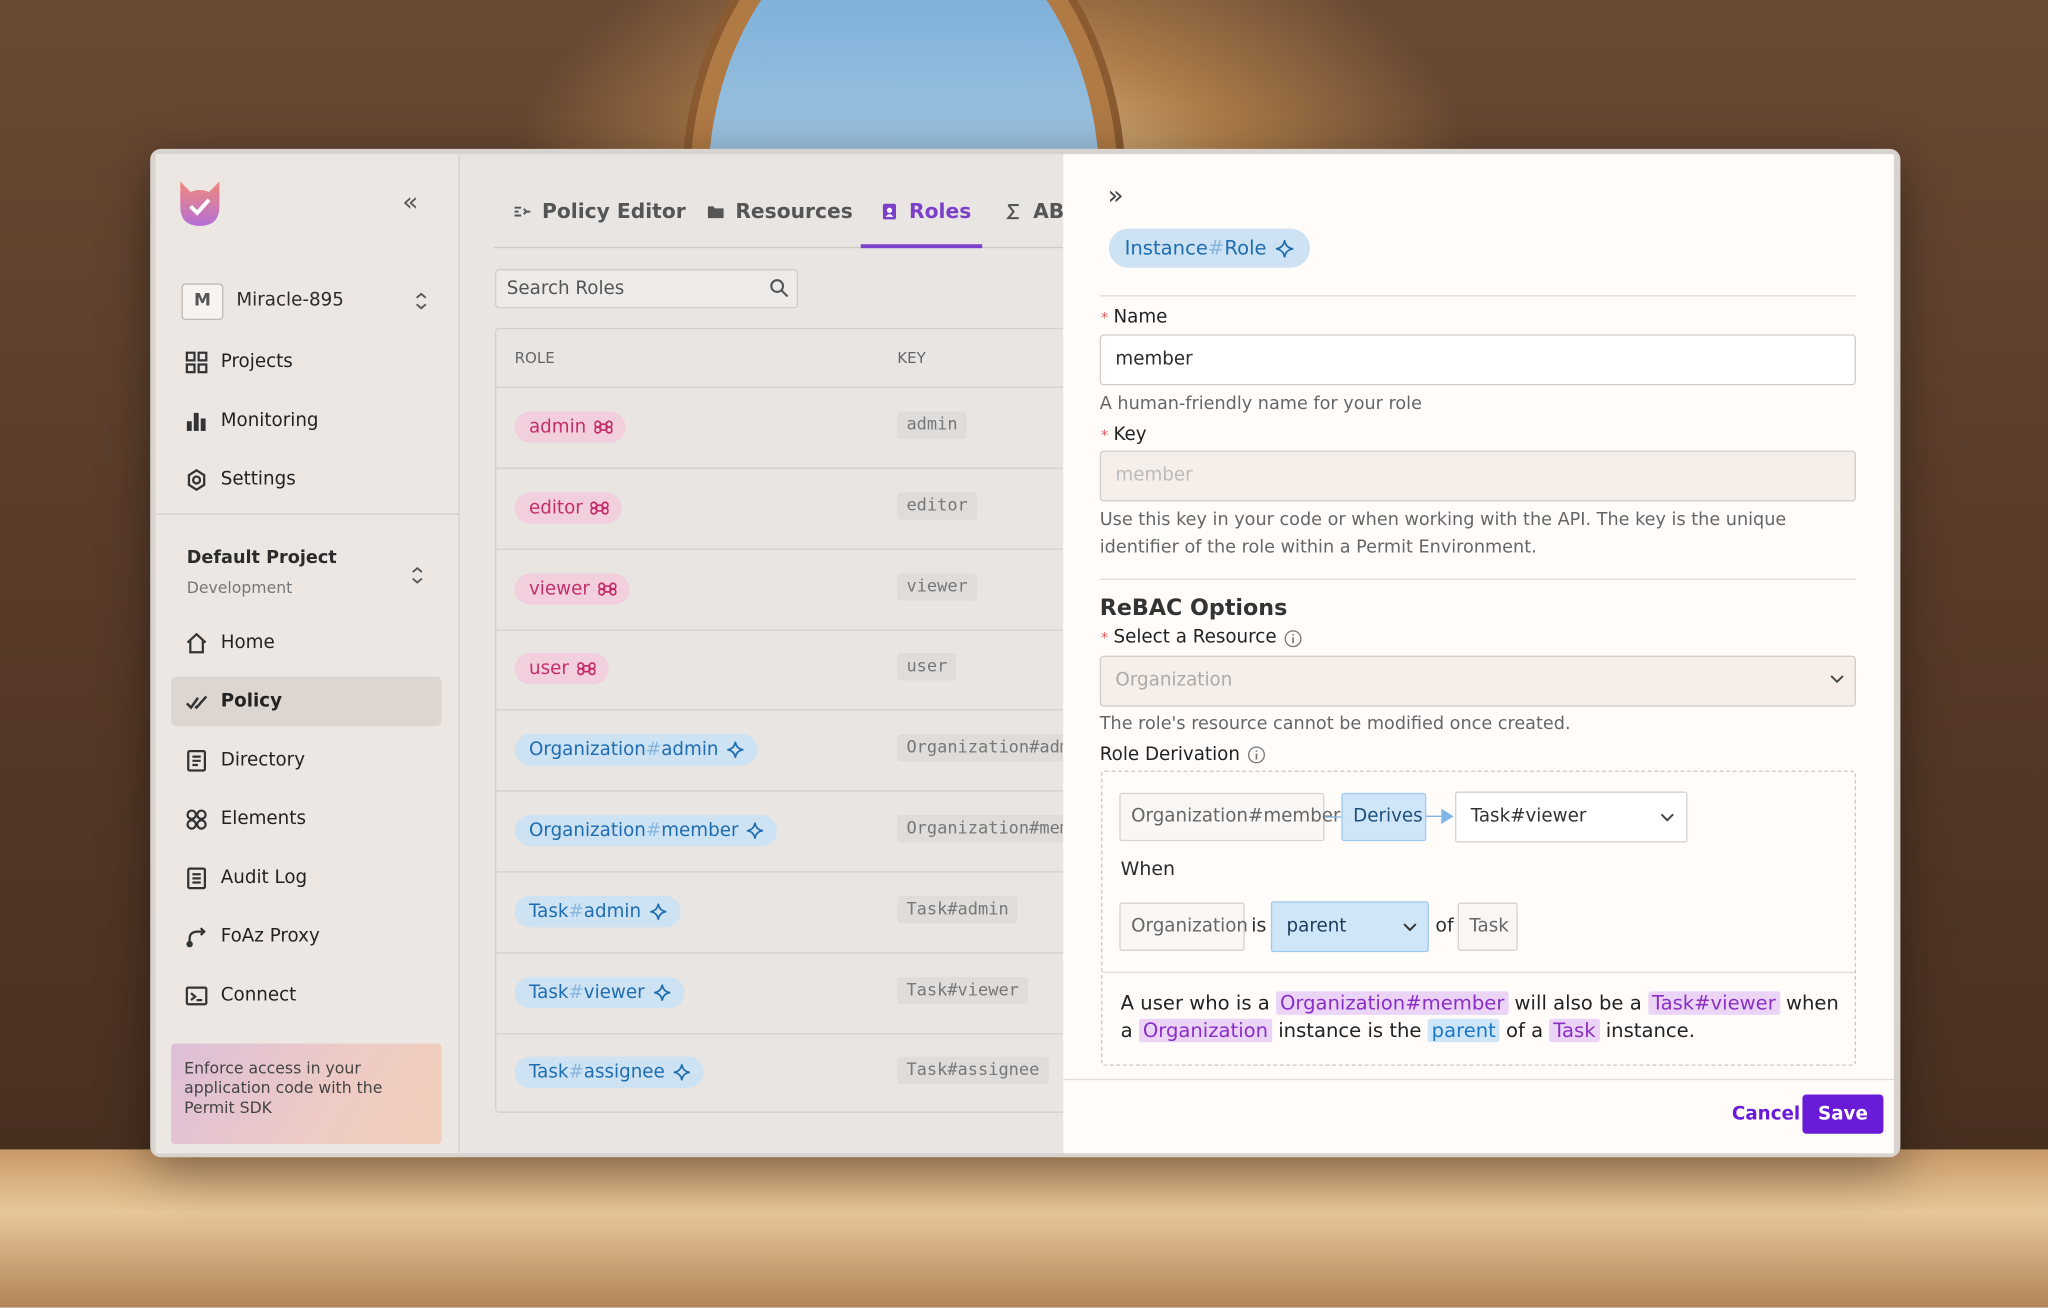  I want to click on derivation-source: Organization#member, so click(1230, 817).